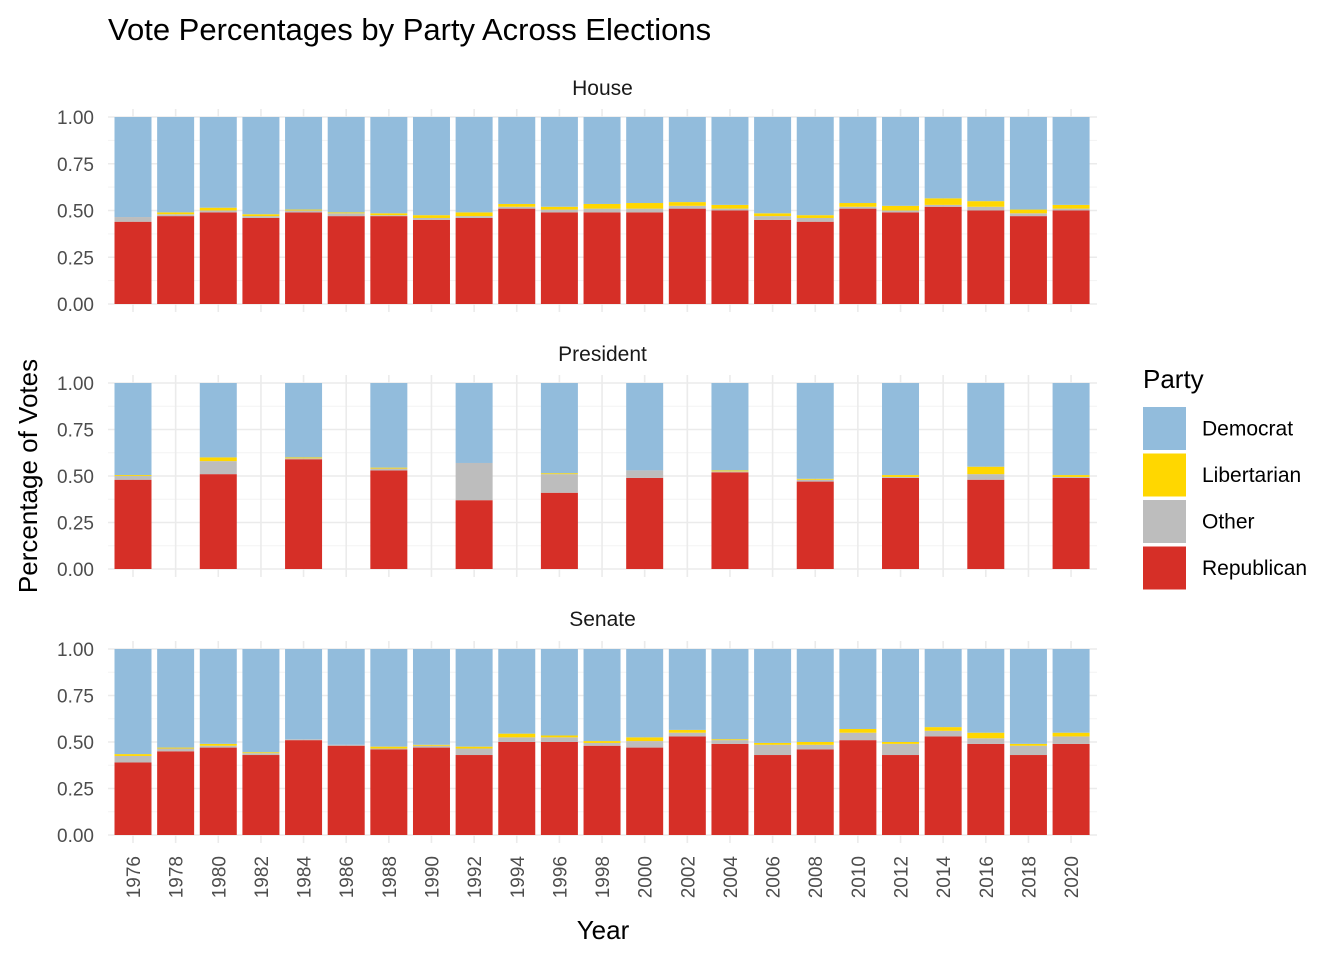 Image resolution: width=1344 pixels, height=960 pixels. Describe the element at coordinates (431, 166) in the screenshot. I see `bar-democrat-house-1990` at that location.